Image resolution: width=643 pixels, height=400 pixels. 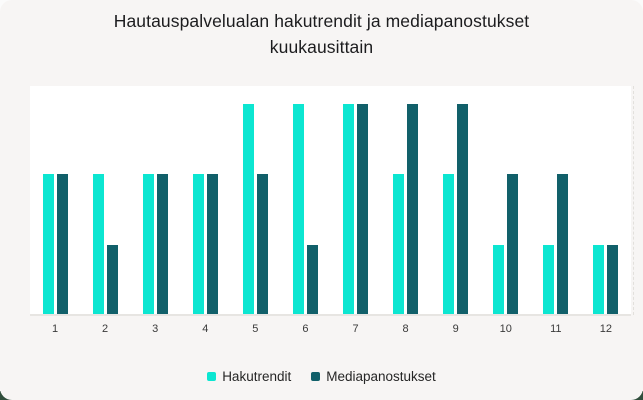 I want to click on x-tick-label-2: 2, so click(x=105, y=329).